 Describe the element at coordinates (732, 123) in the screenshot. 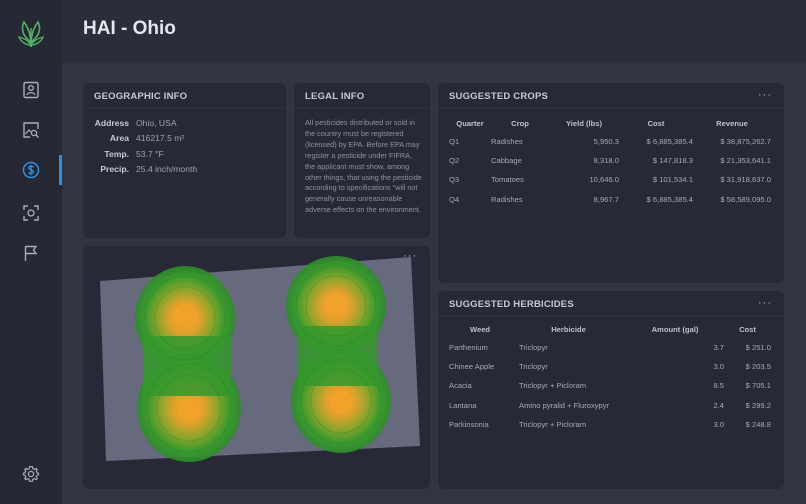

I see `col-revenue: Revenue` at that location.